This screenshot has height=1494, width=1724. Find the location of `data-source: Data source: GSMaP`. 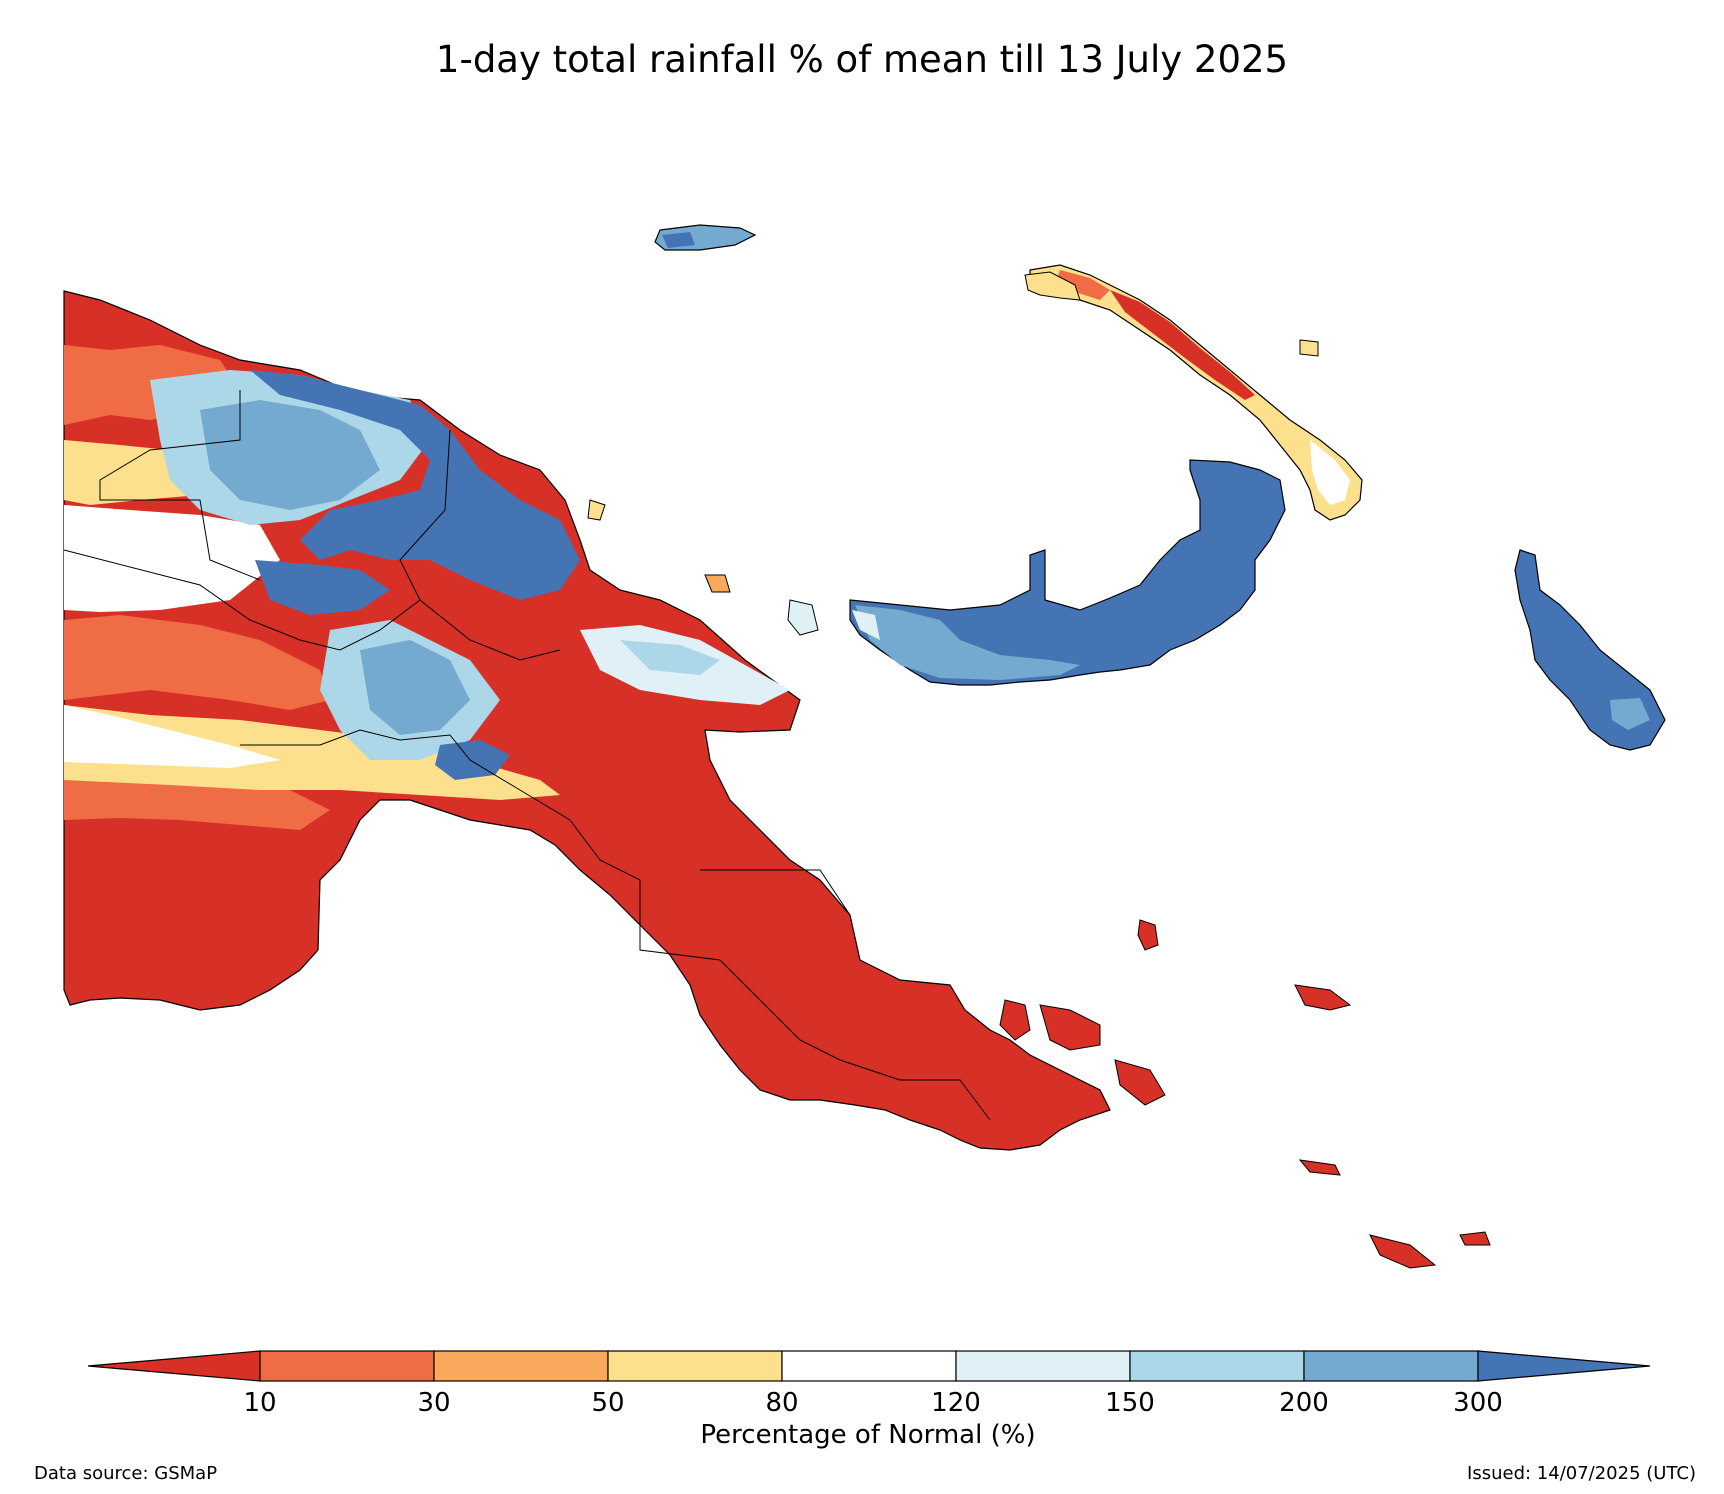

data-source: Data source: GSMaP is located at coordinates (126, 1473).